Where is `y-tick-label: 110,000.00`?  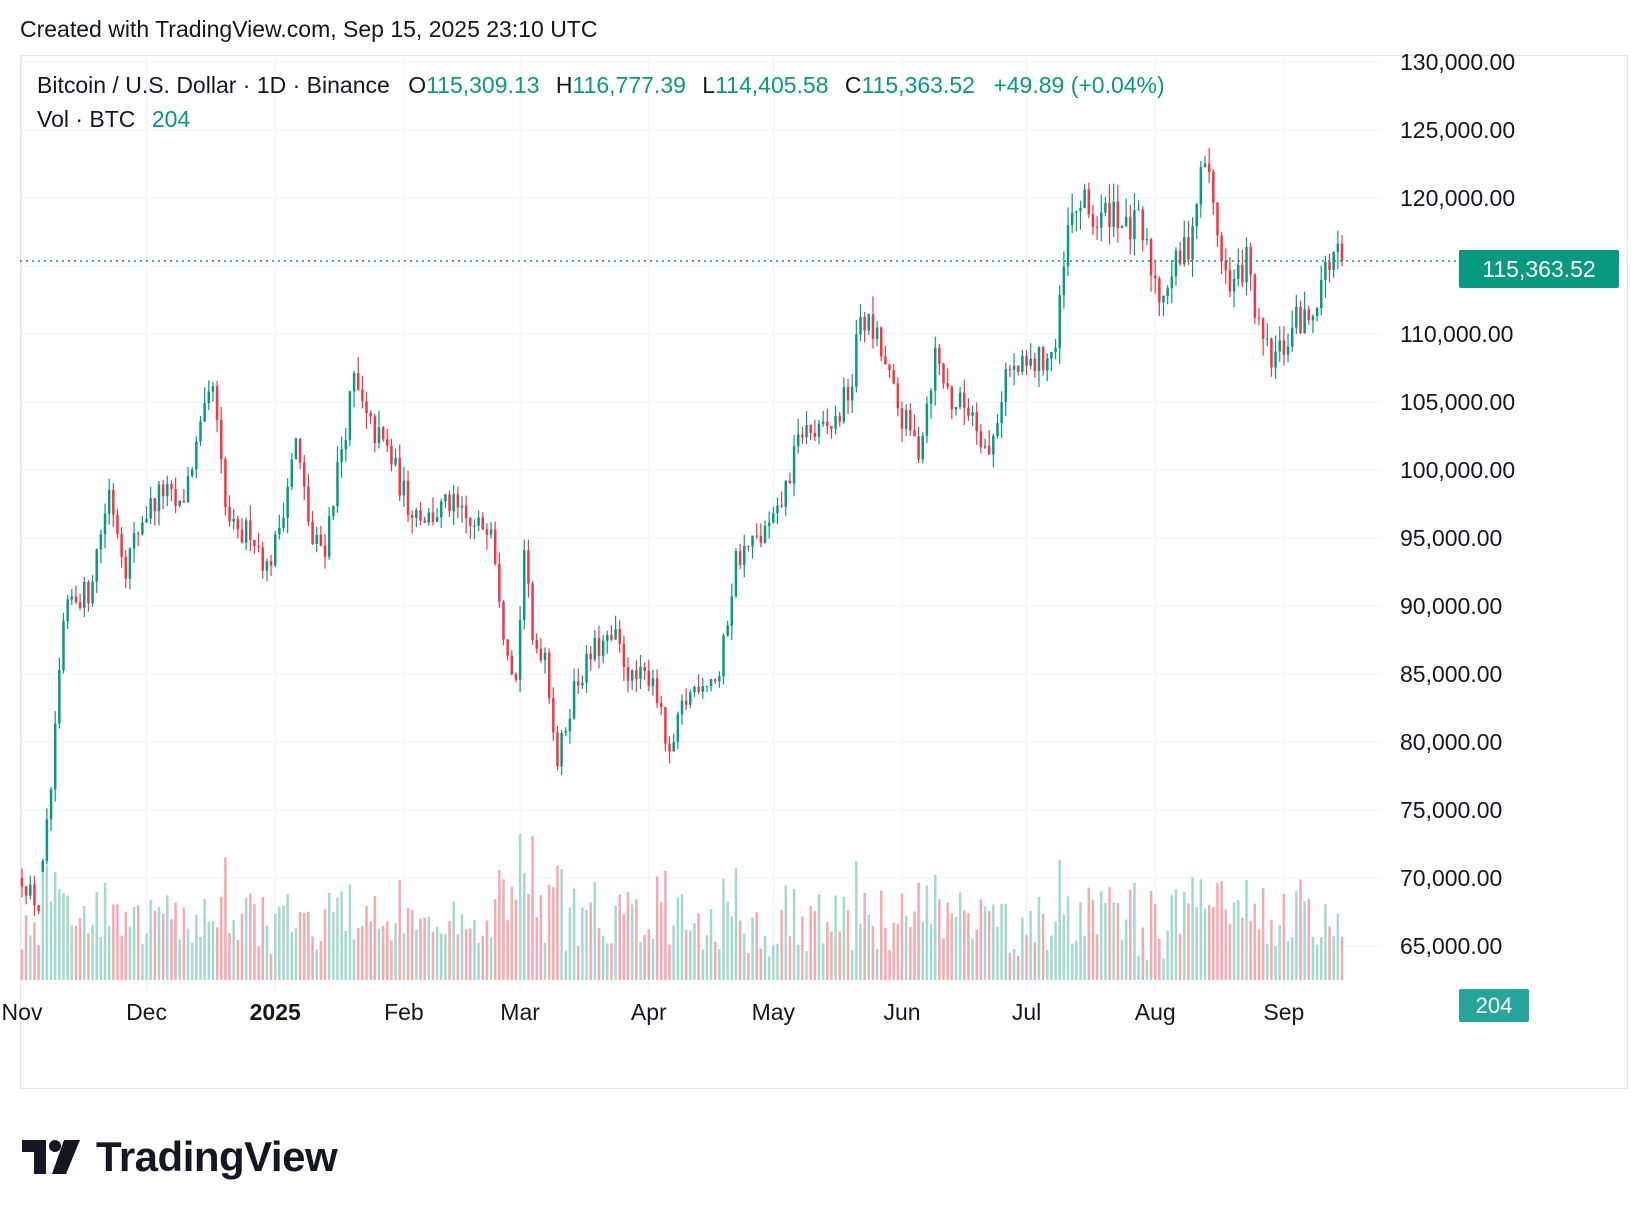
y-tick-label: 110,000.00 is located at coordinates (1456, 334).